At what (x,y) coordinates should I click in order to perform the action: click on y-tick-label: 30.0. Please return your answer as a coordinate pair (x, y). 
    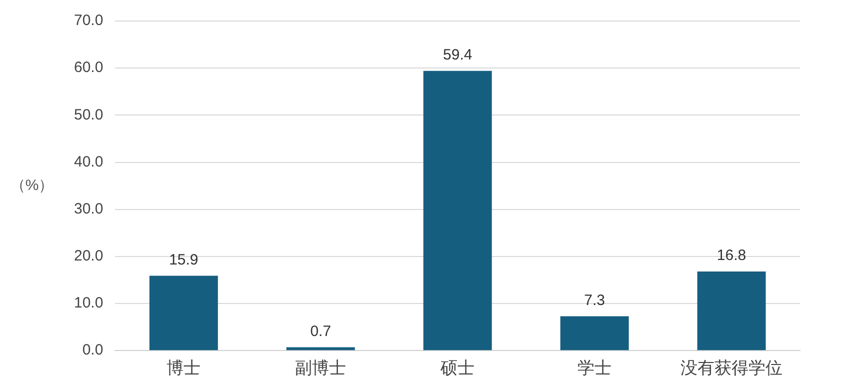
    Looking at the image, I should click on (89, 209).